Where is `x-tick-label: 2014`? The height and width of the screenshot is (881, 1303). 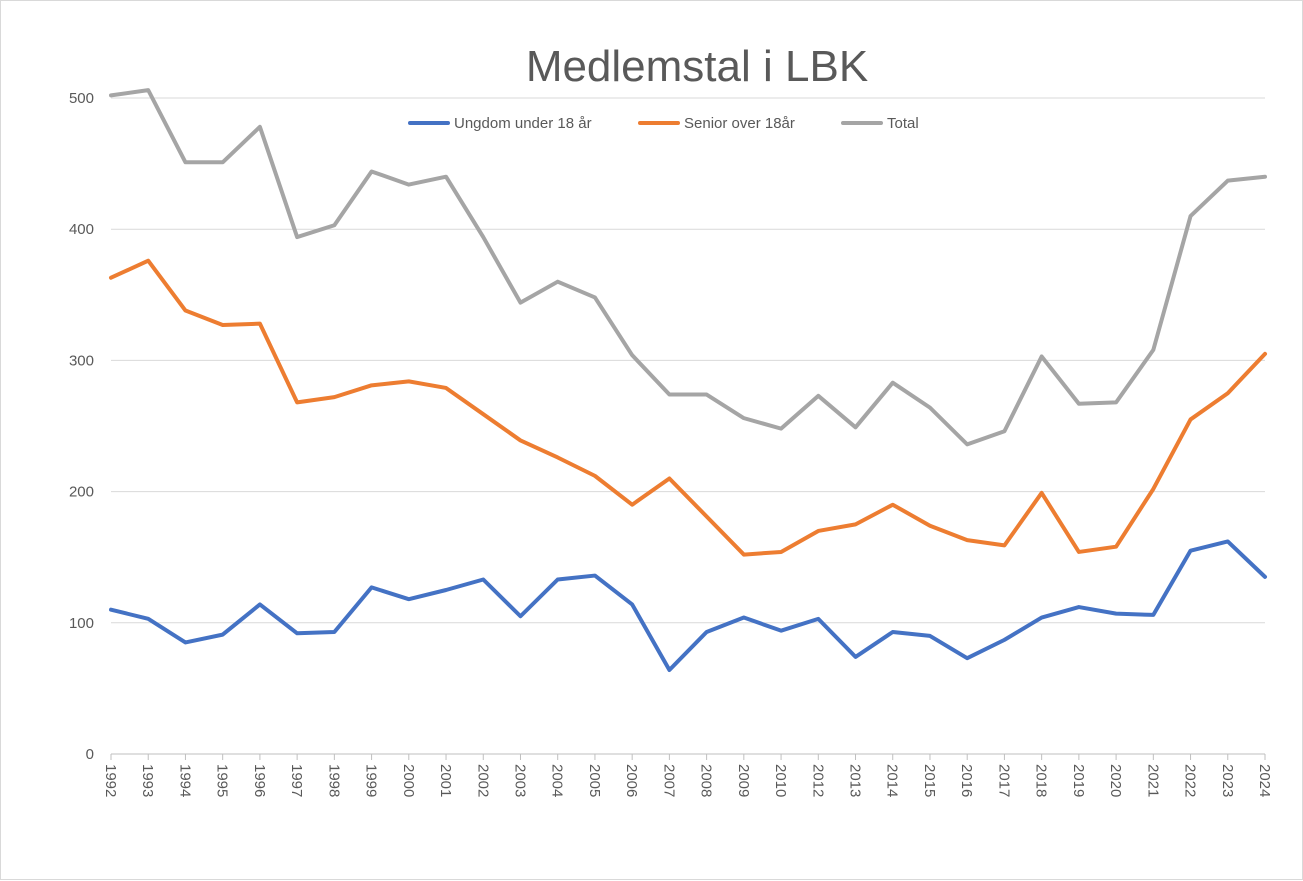
x-tick-label: 2014 is located at coordinates (892, 780).